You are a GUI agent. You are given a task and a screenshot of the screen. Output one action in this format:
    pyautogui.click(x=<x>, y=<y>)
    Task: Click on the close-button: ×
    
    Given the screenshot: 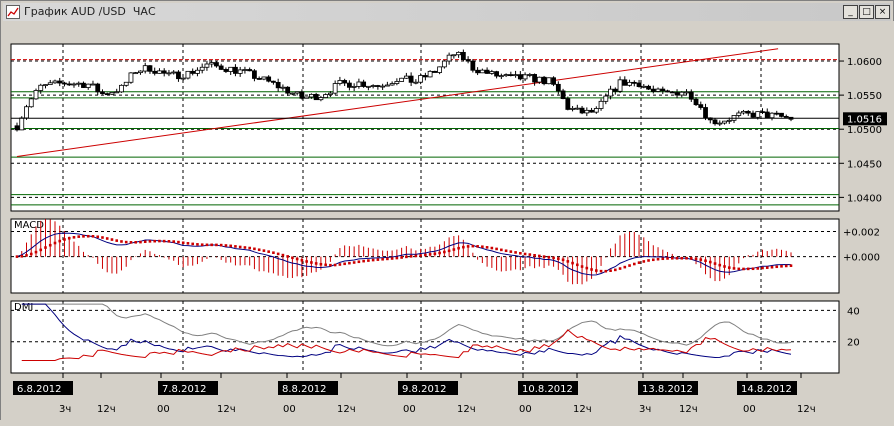 What is the action you would take?
    pyautogui.click(x=882, y=12)
    